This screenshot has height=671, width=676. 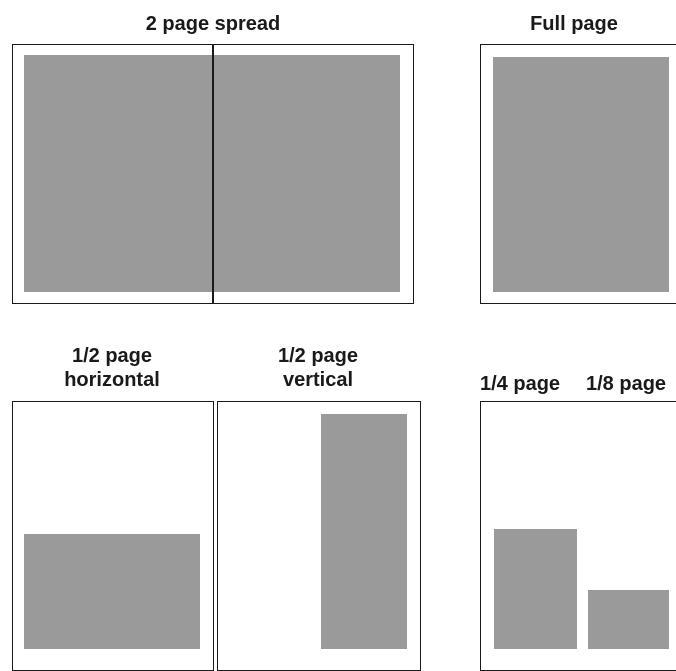 I want to click on spread-fold-line, so click(x=213, y=174).